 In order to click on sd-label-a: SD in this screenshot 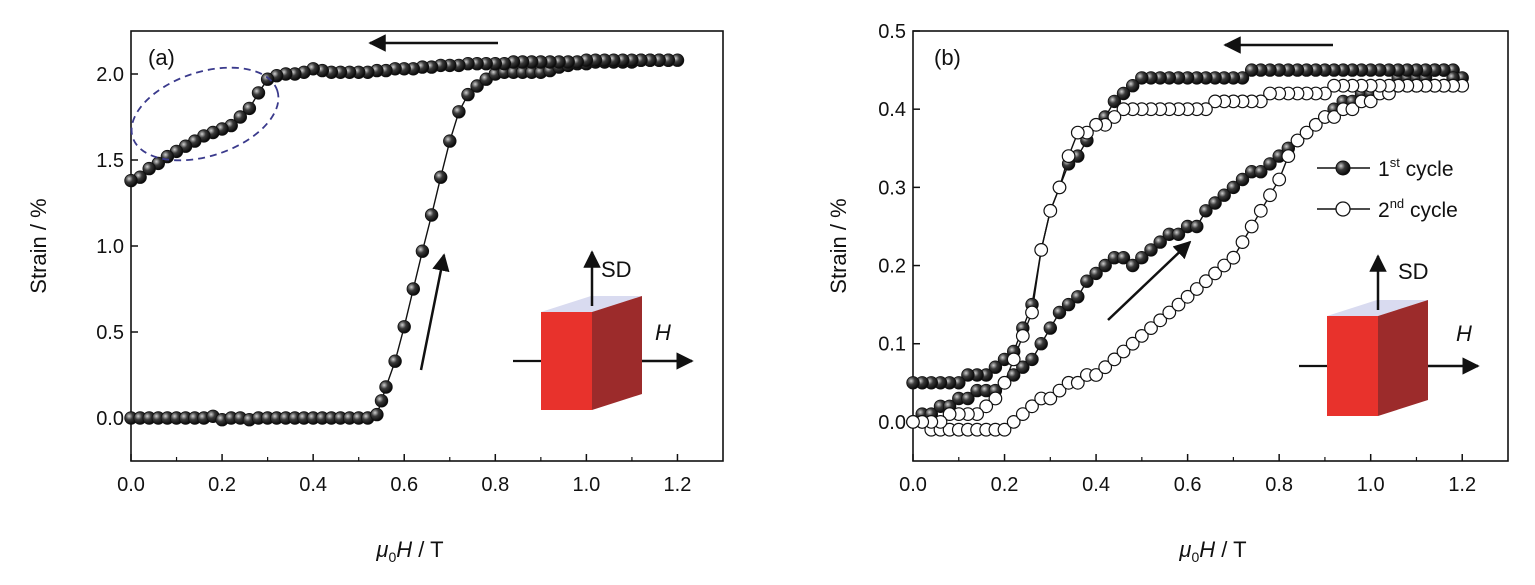, I will do `click(616, 269)`.